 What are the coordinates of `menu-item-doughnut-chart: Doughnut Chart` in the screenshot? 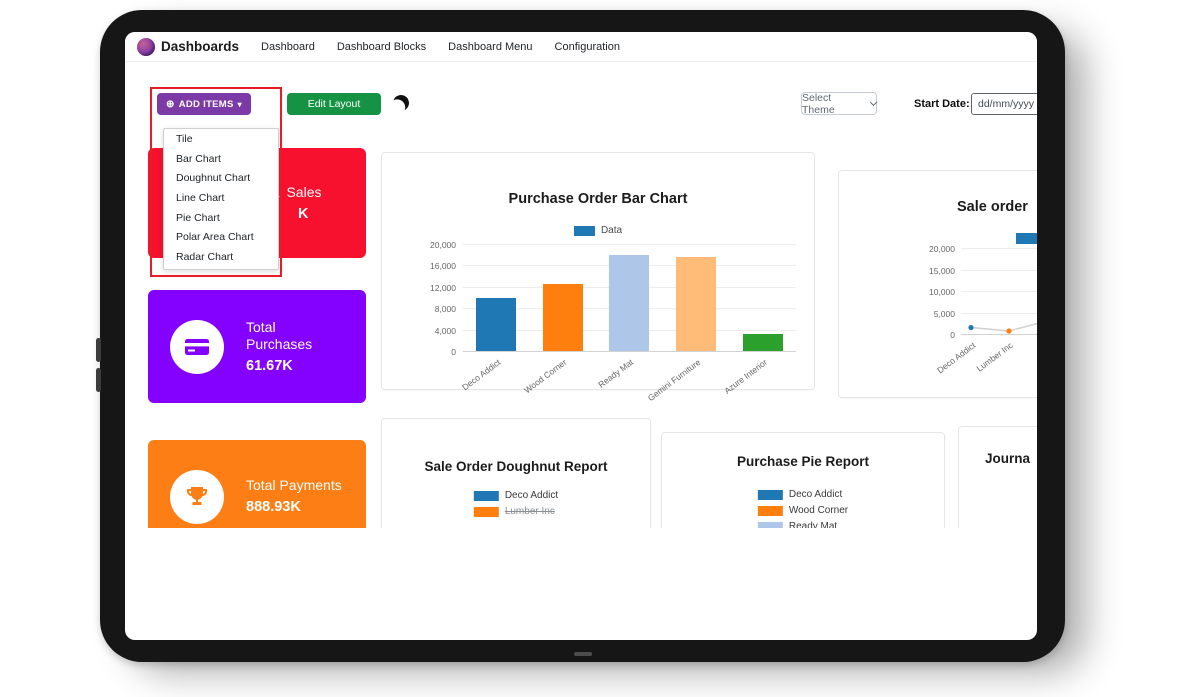 It's located at (213, 178).